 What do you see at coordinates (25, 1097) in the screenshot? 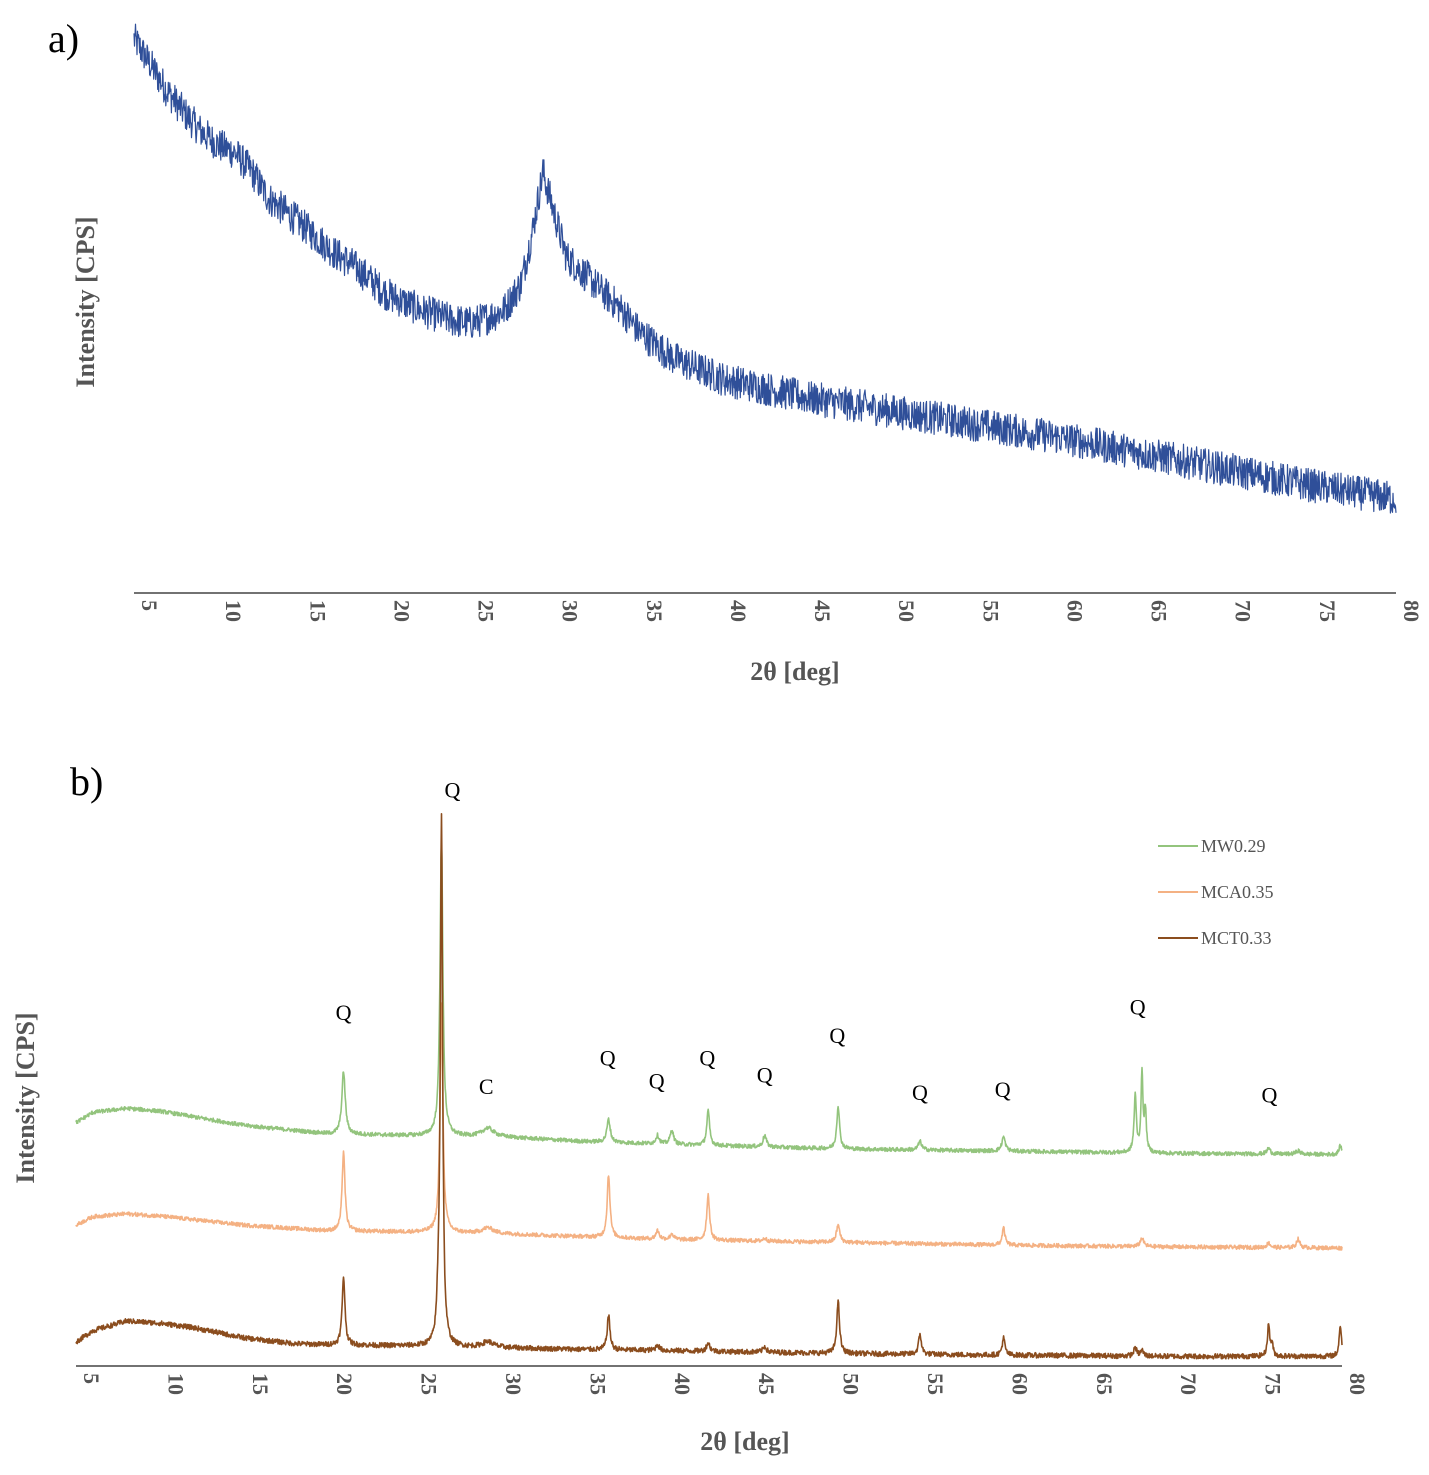
I see `panel-b-y-axis-title: Intensity [CPS]` at bounding box center [25, 1097].